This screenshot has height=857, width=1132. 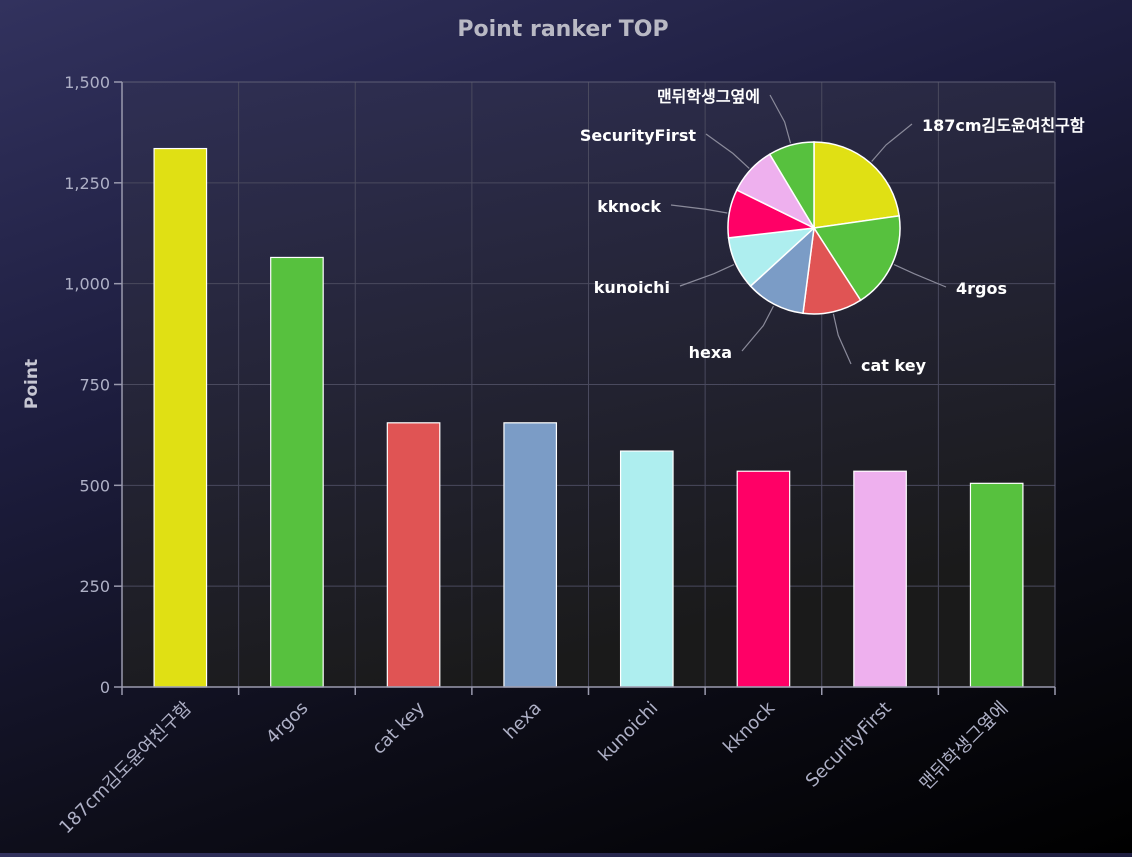 What do you see at coordinates (562, 29) in the screenshot?
I see `chart-title: Point ranker TOP` at bounding box center [562, 29].